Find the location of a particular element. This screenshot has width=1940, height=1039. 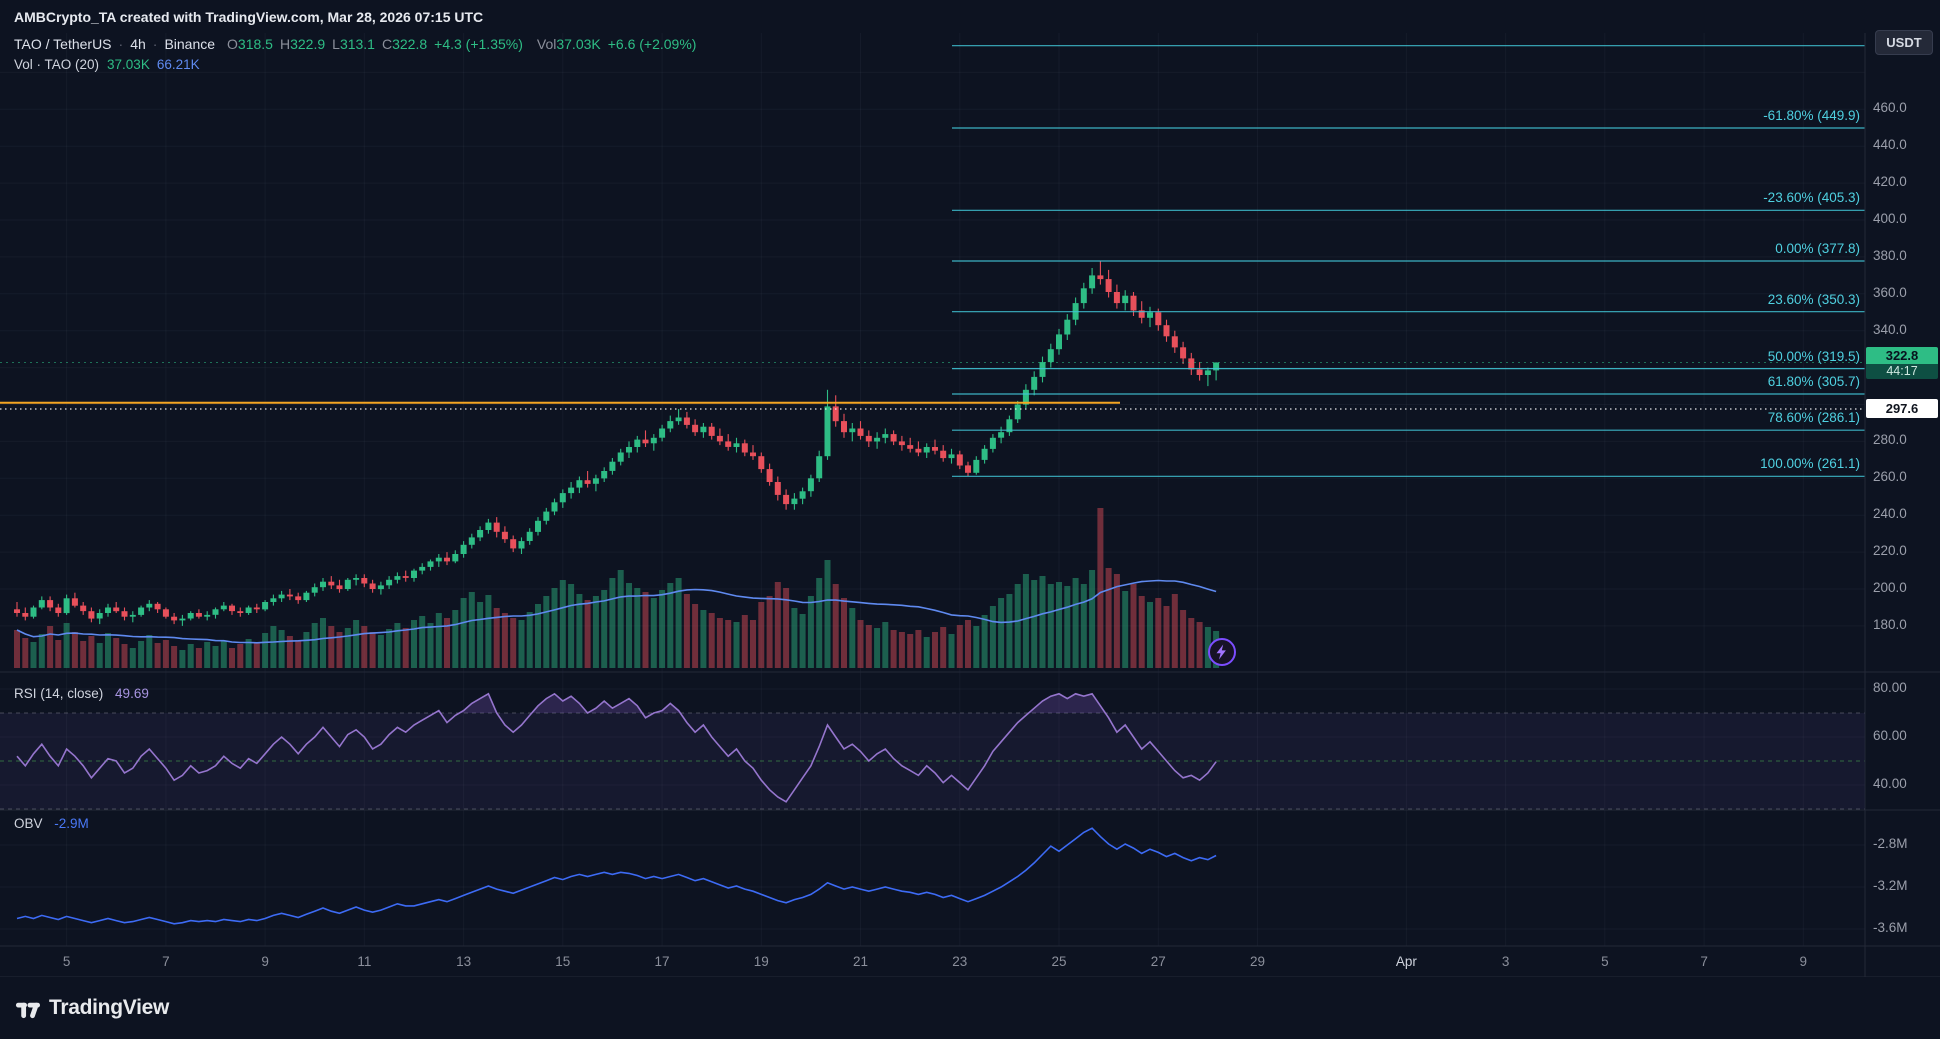

fib-level-label: 100.00% (261.1) is located at coordinates (1810, 464).